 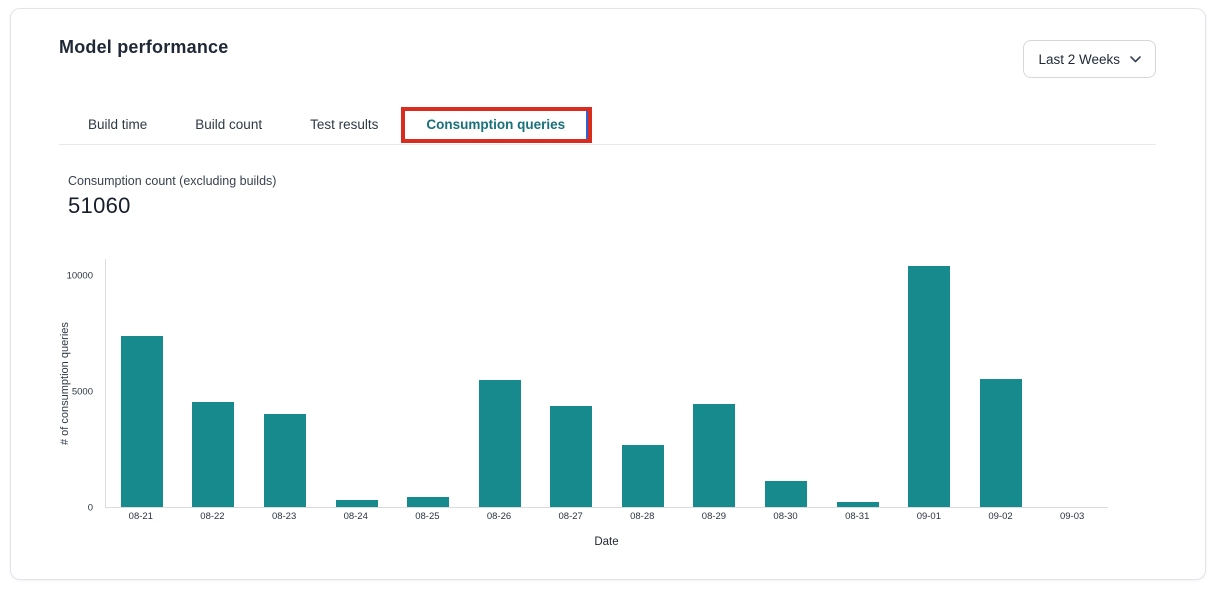 What do you see at coordinates (929, 516) in the screenshot?
I see `x-tick-09-01: 09-01` at bounding box center [929, 516].